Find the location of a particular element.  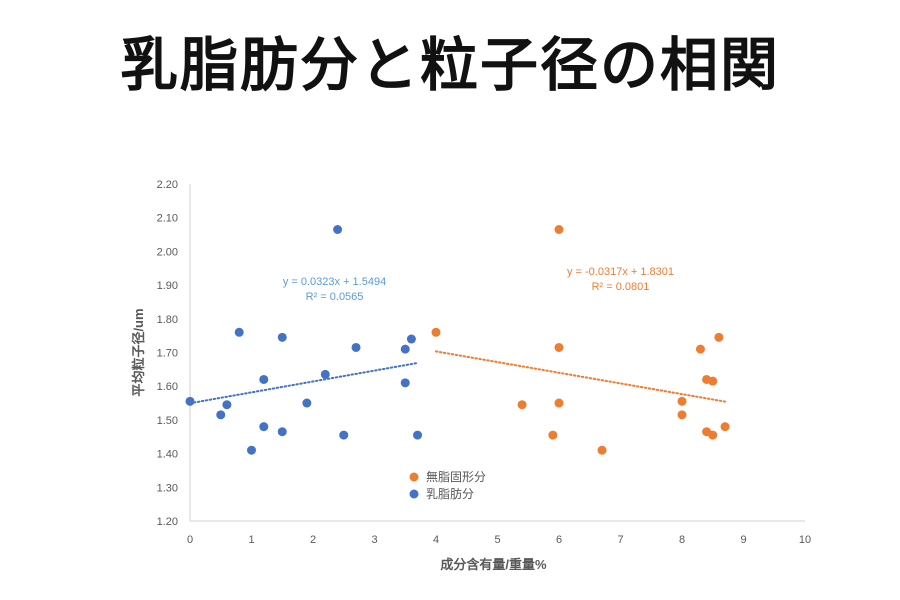

y-tick-label: 2.00 is located at coordinates (167, 252).